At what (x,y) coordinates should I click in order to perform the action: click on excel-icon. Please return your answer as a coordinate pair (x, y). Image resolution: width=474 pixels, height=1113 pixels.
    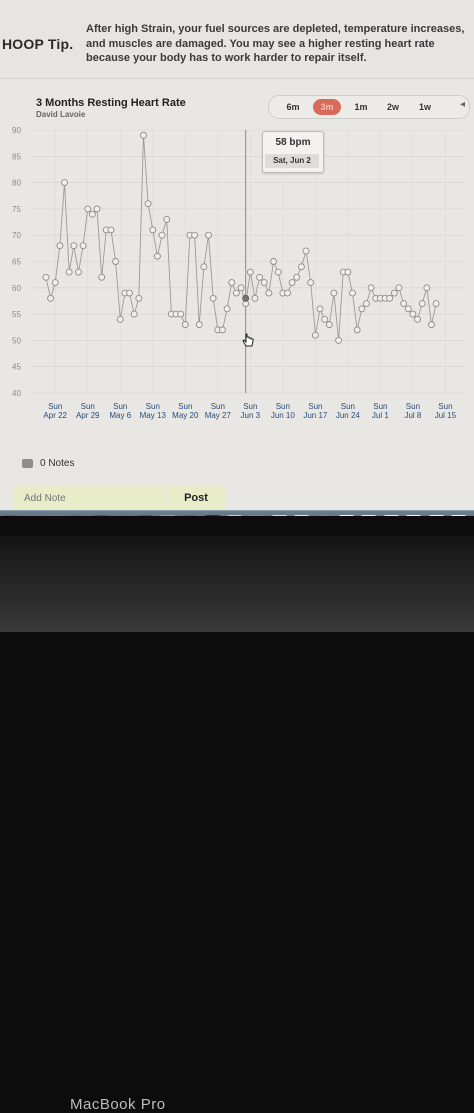
    Looking at the image, I should click on (190, 515).